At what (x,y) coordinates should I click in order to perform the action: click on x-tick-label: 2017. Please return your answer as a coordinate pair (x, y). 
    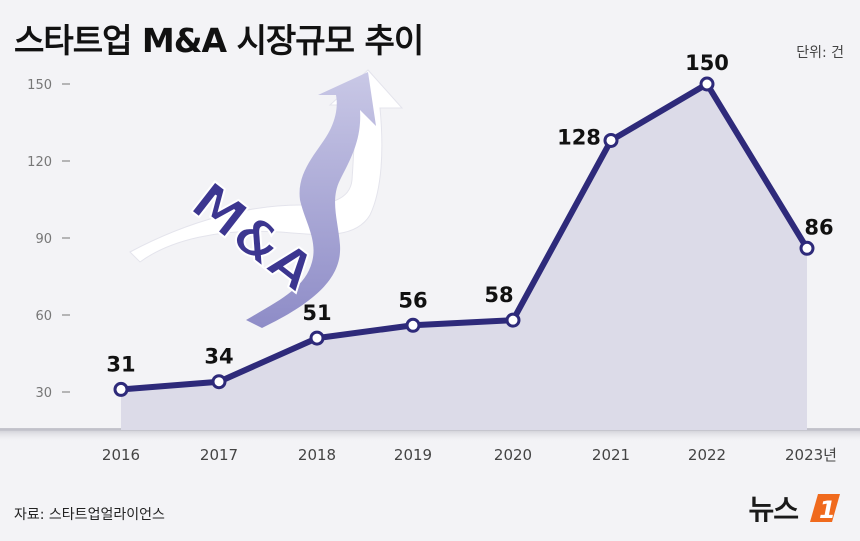
    Looking at the image, I should click on (219, 455).